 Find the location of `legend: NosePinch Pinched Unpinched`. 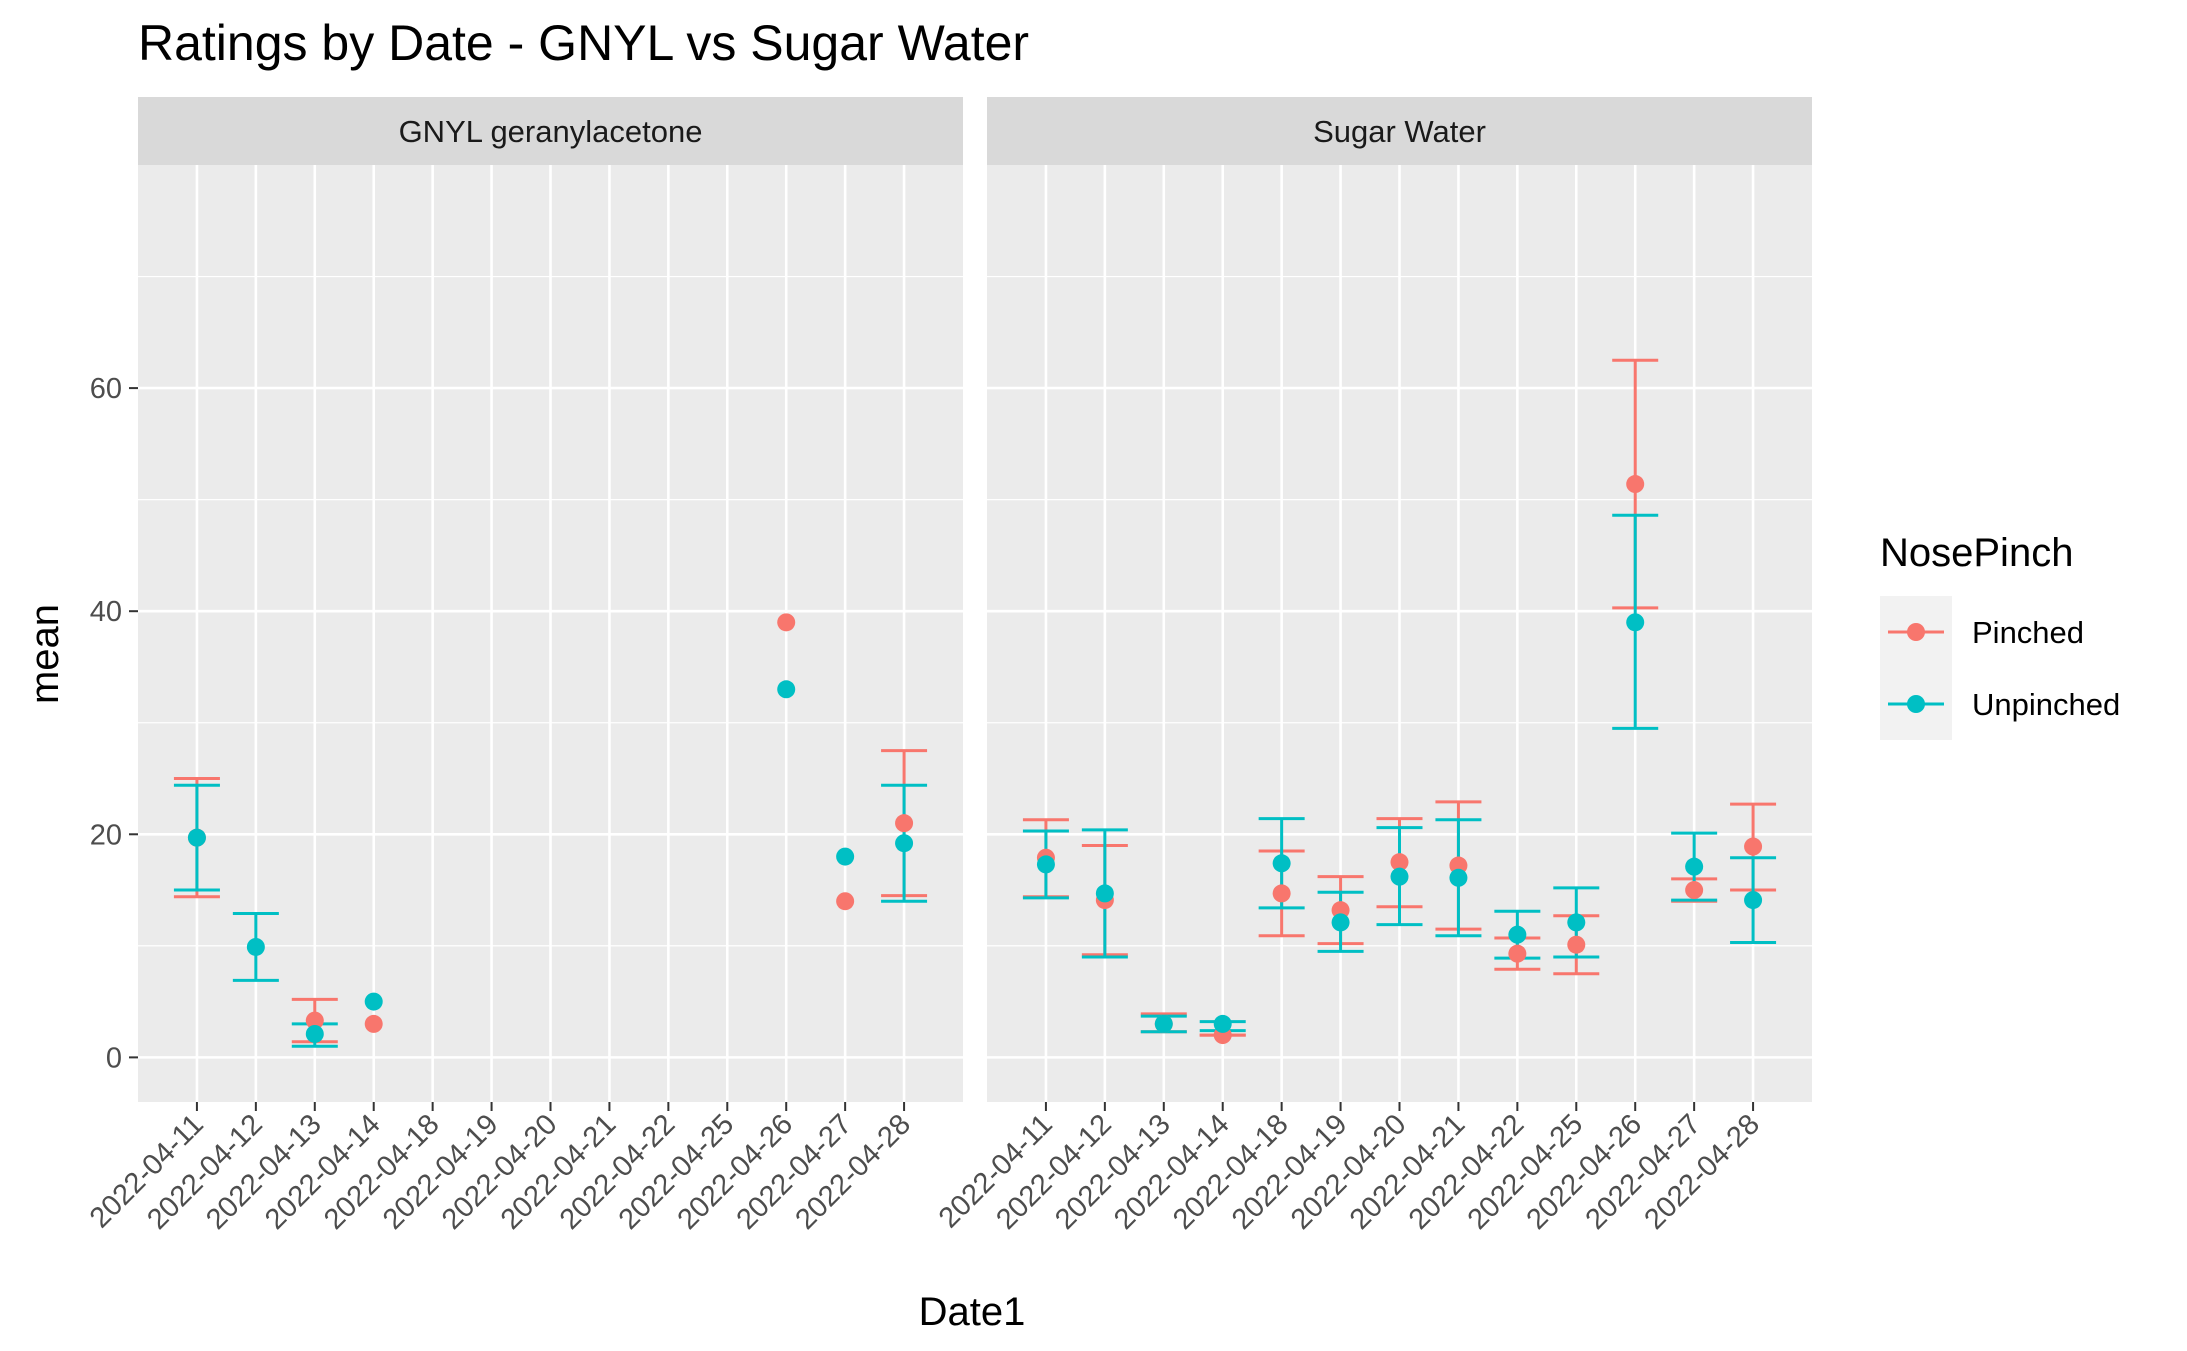

legend: NosePinch Pinched Unpinched is located at coordinates (2000, 635).